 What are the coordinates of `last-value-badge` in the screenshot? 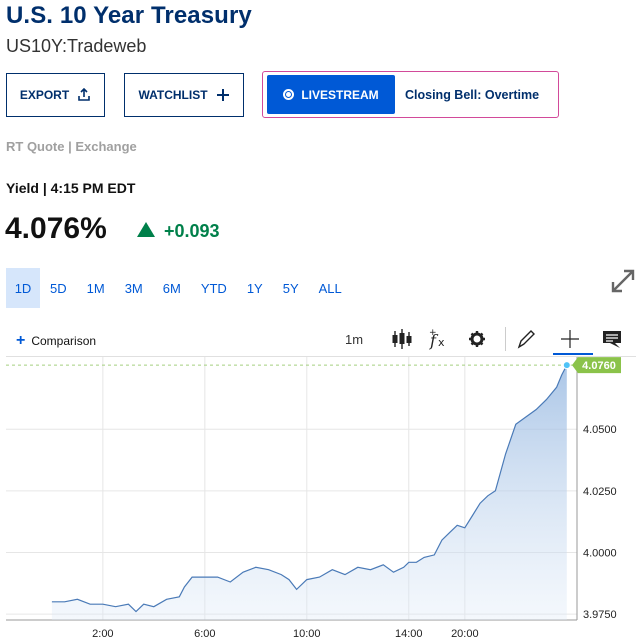 It's located at (596, 365).